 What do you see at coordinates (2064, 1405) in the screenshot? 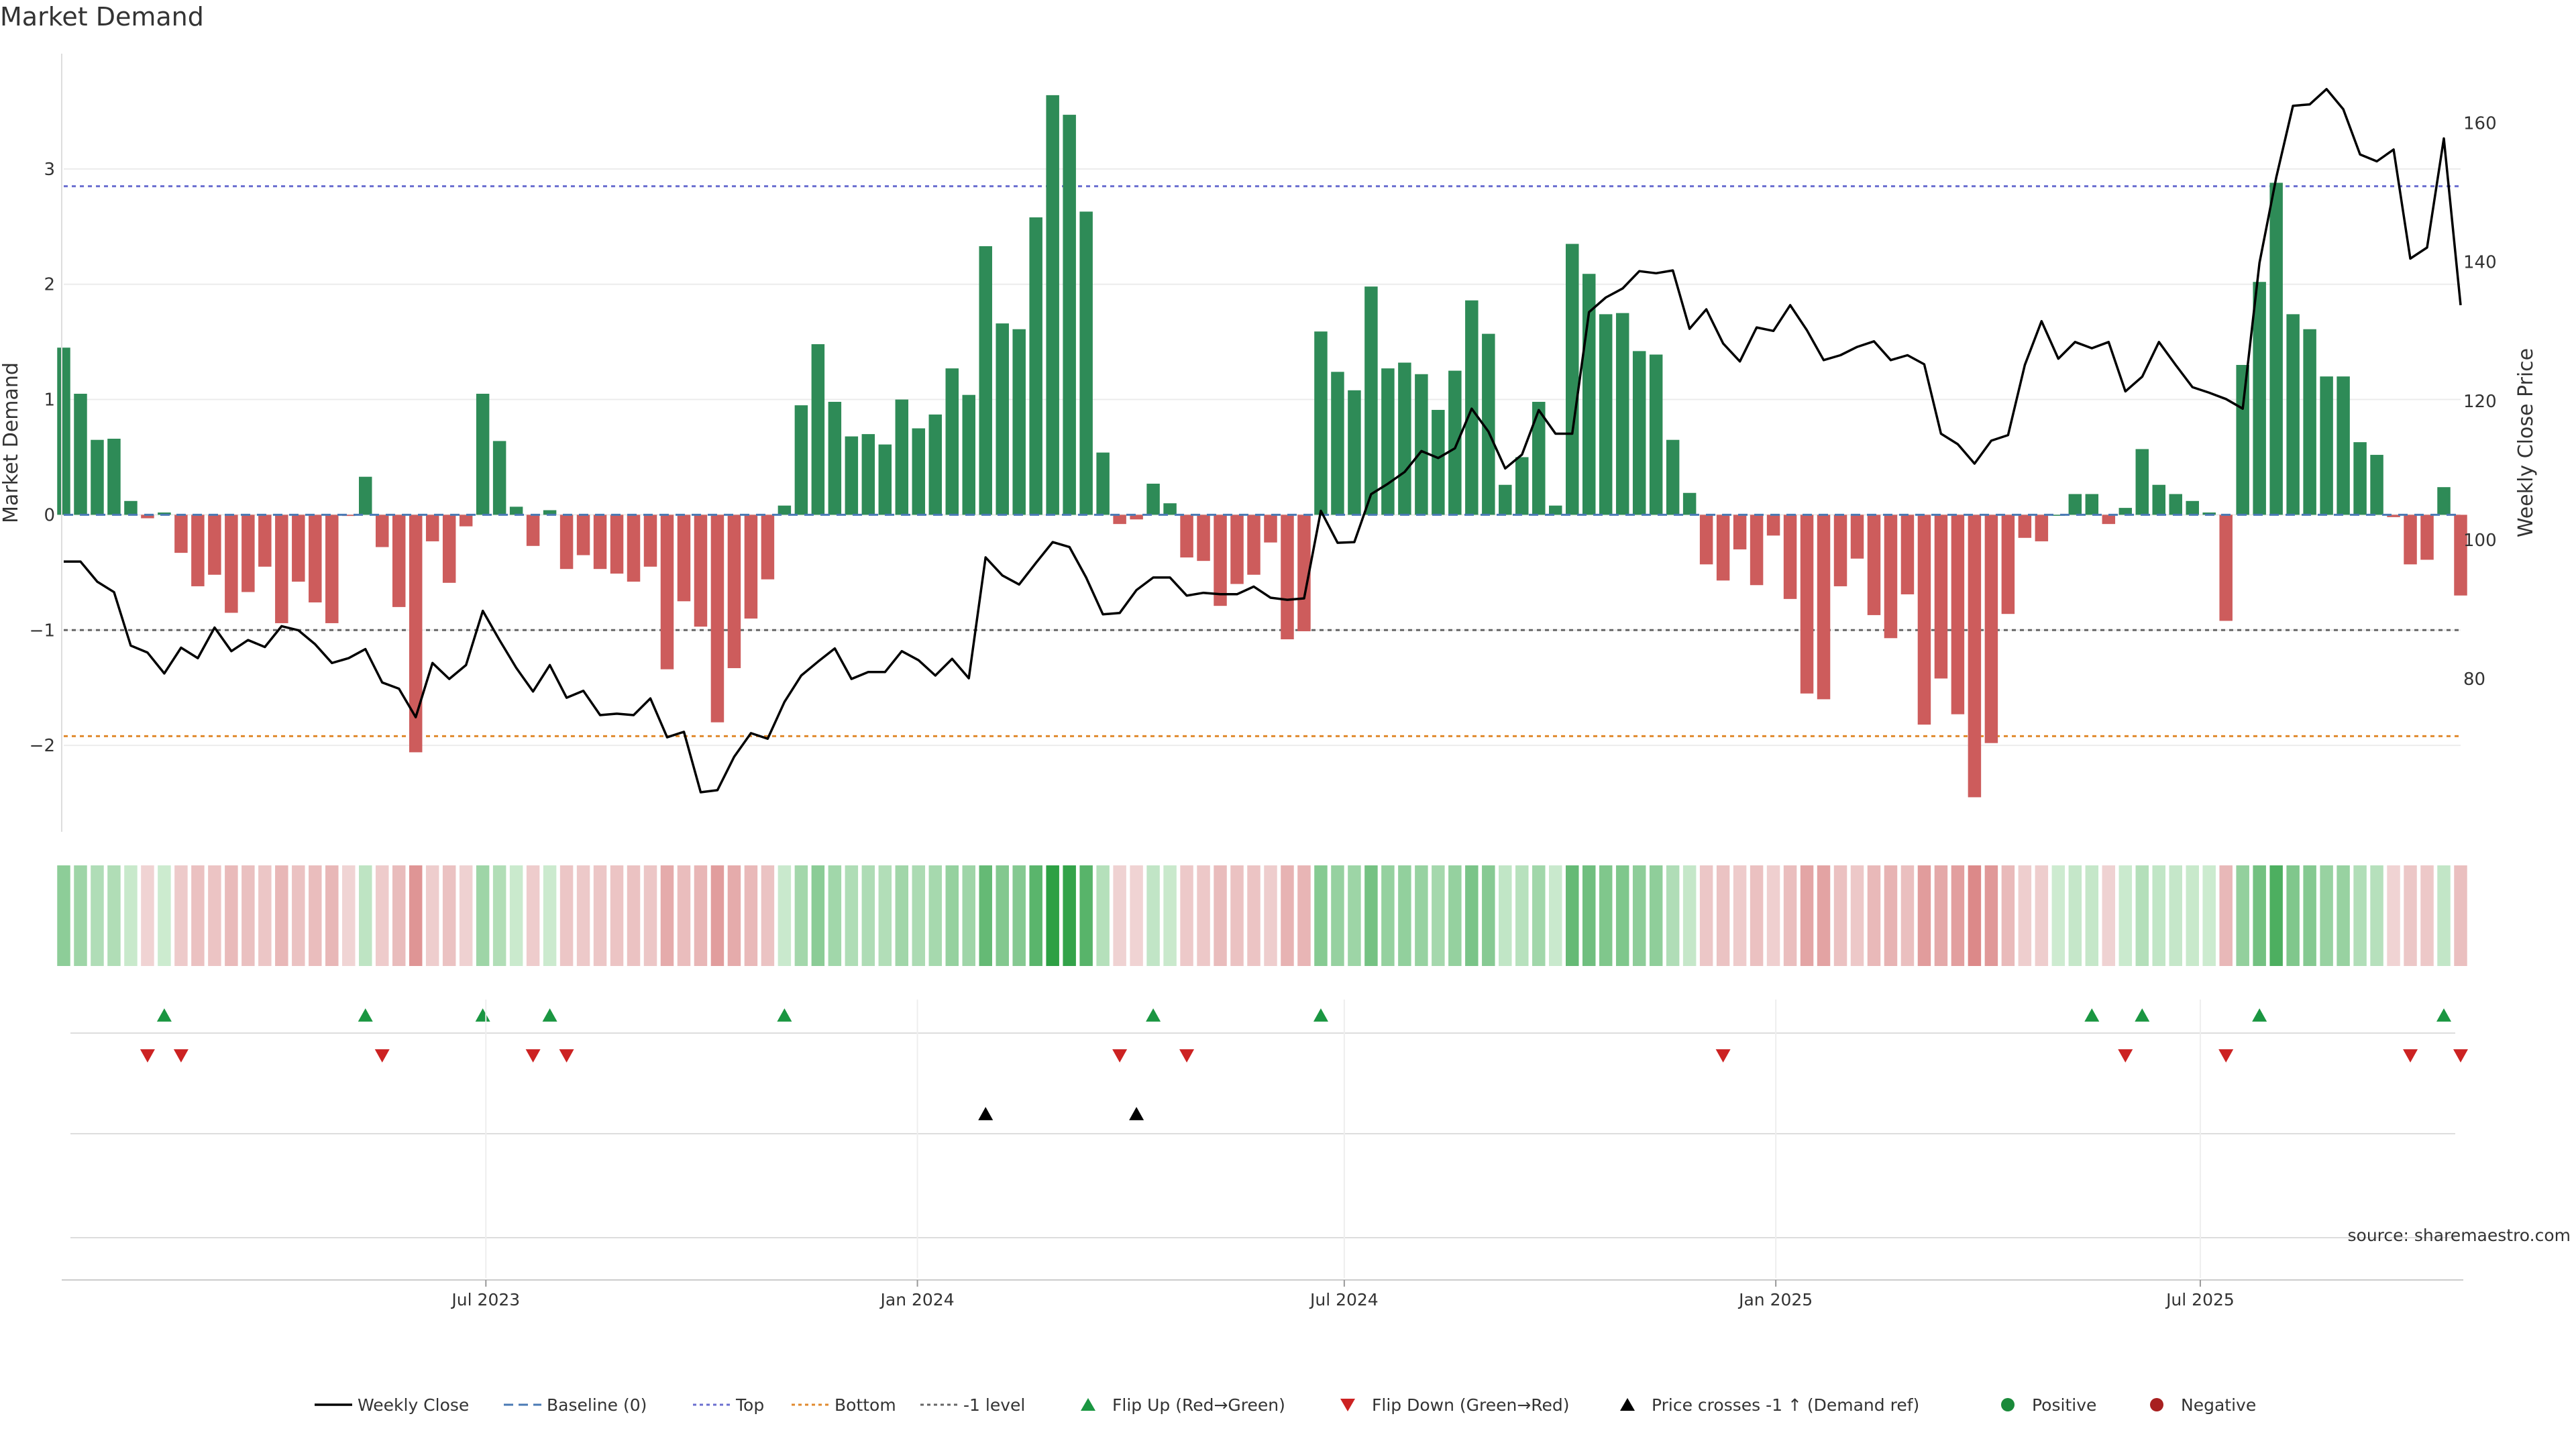
I see `legend-label: Positive` at bounding box center [2064, 1405].